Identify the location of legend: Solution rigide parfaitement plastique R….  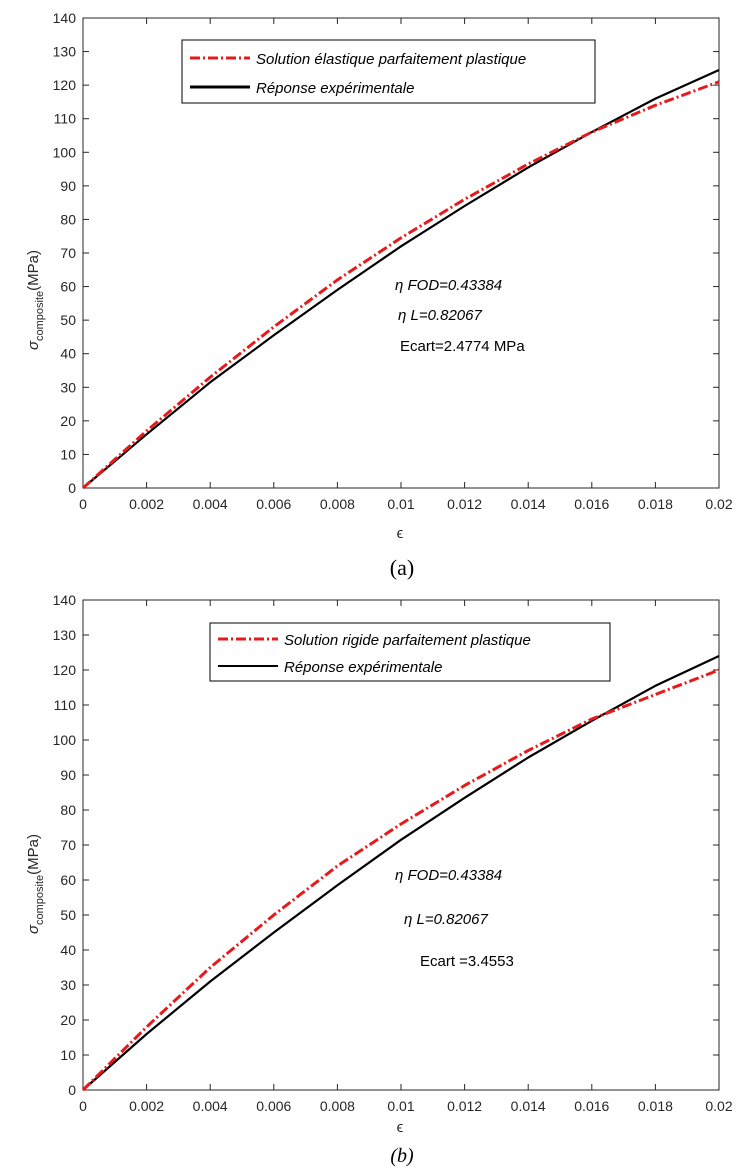
(410, 652).